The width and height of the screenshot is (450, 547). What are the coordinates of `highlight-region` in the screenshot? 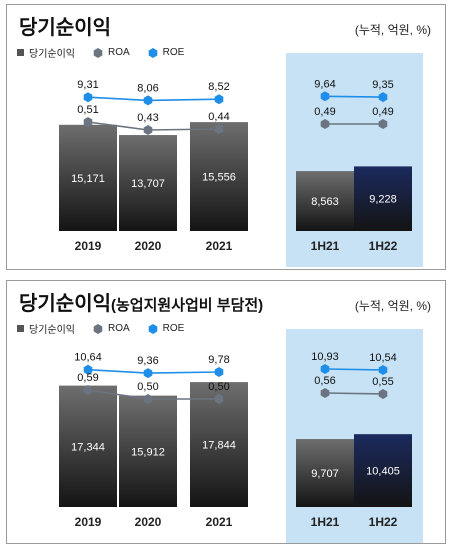 It's located at (354, 160).